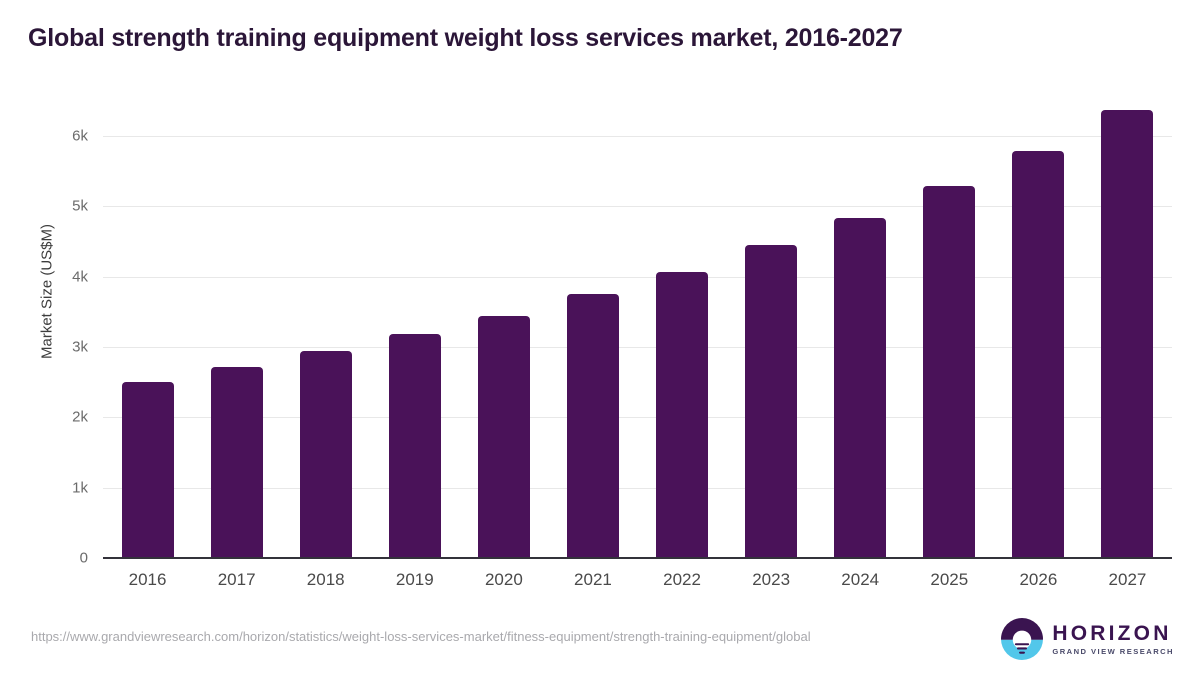 This screenshot has width=1200, height=675. I want to click on y-axis-title: Market Size (US$M), so click(47, 291).